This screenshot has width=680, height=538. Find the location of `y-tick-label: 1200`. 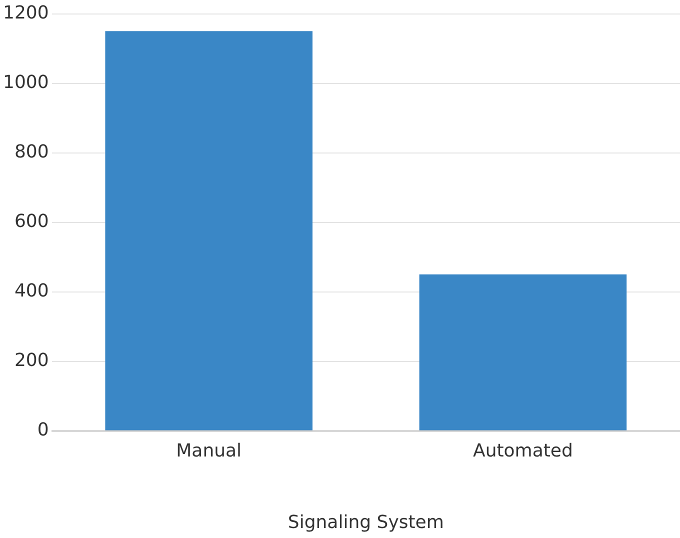

y-tick-label: 1200 is located at coordinates (25, 13).